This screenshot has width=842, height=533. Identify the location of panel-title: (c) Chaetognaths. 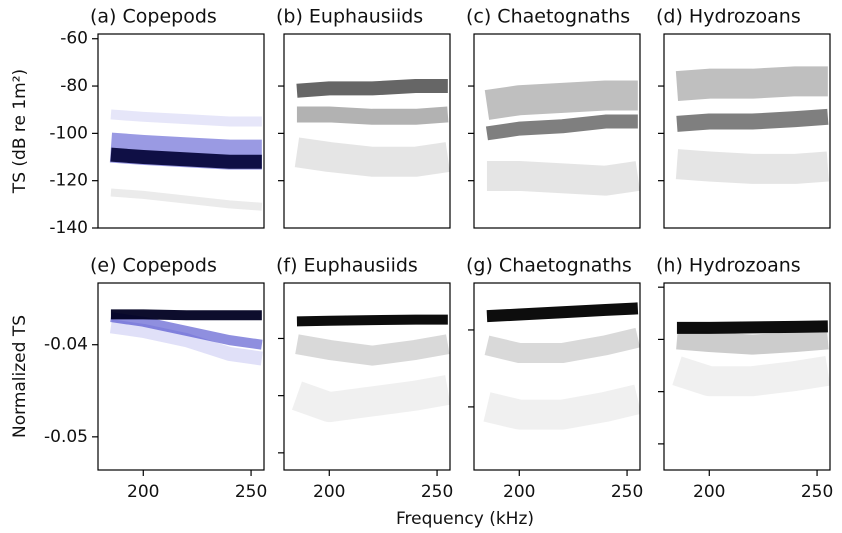
(548, 17).